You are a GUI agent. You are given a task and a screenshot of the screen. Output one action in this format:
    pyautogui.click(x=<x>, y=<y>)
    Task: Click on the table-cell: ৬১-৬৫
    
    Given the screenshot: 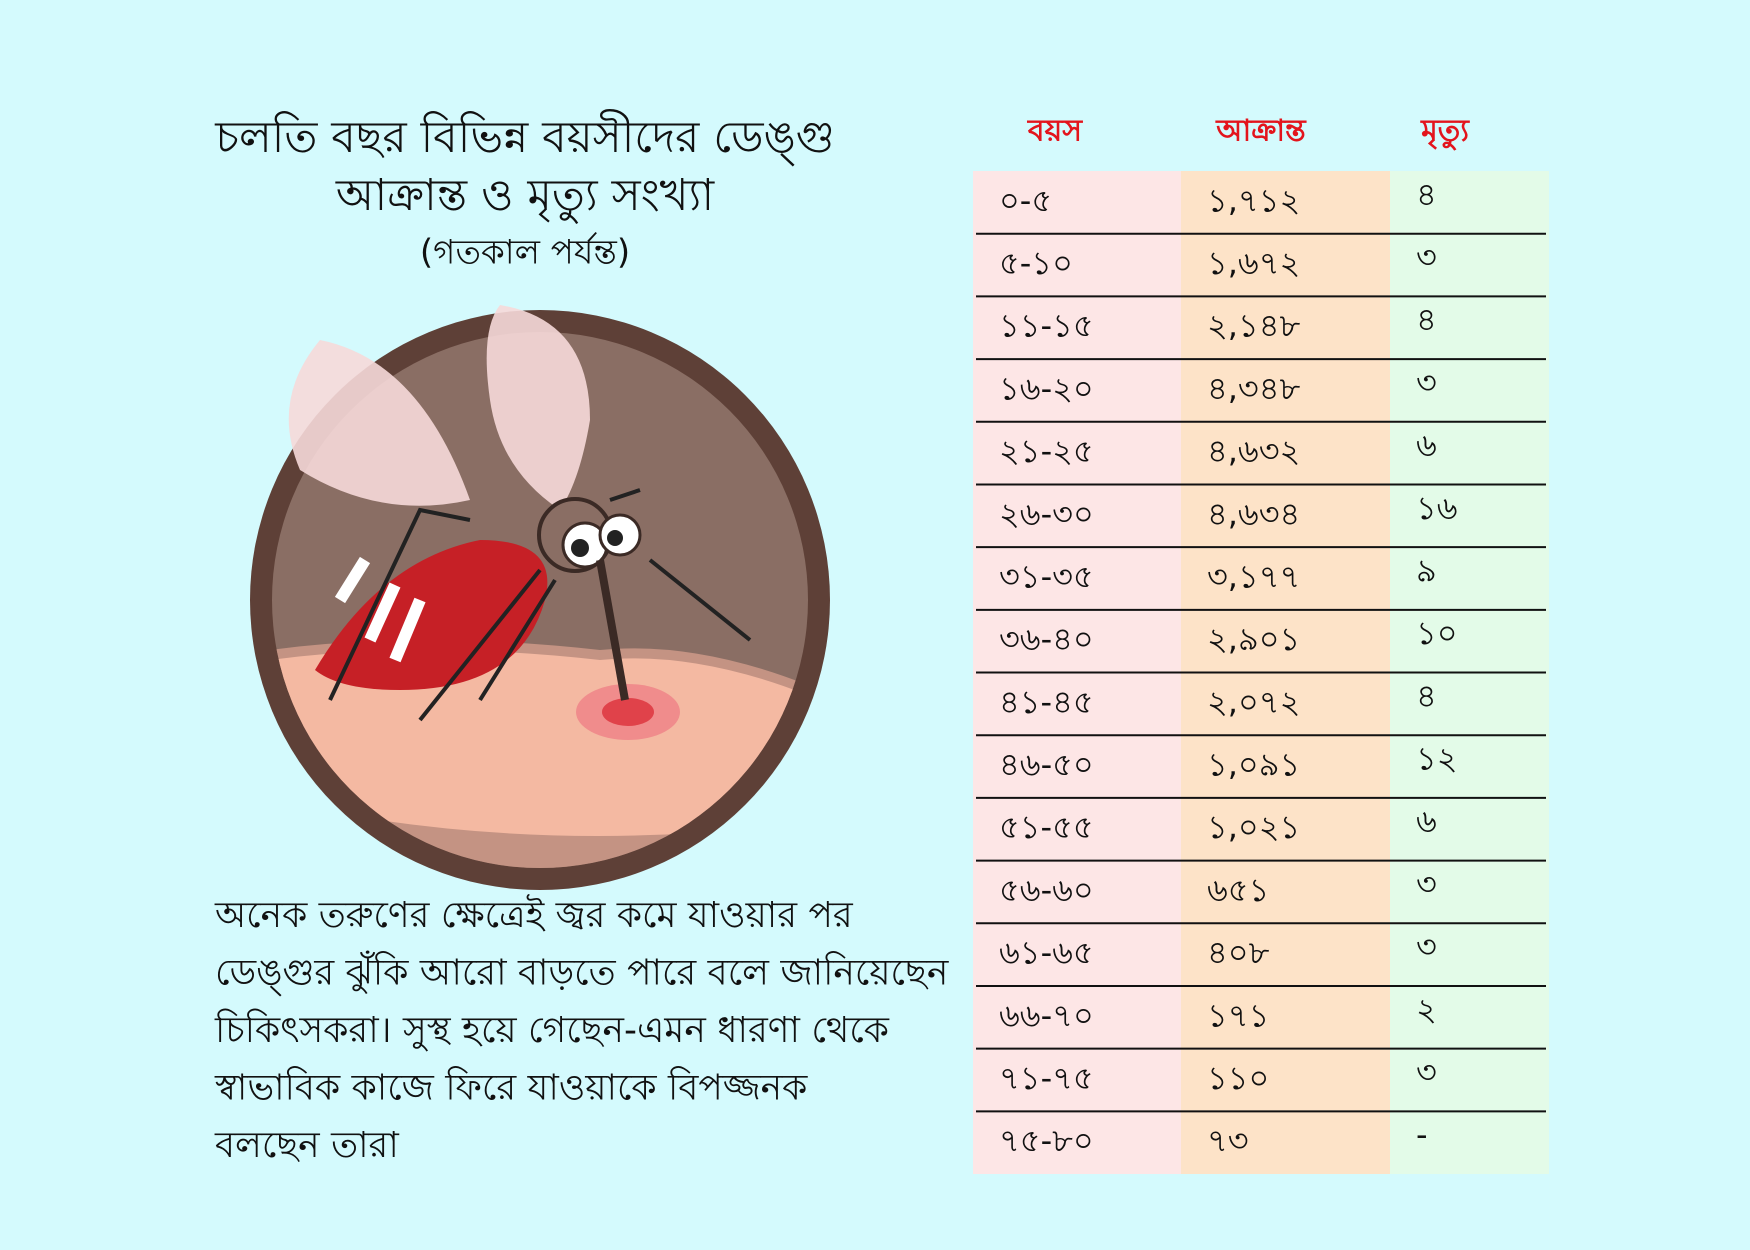 What is the action you would take?
    pyautogui.click(x=1046, y=953)
    